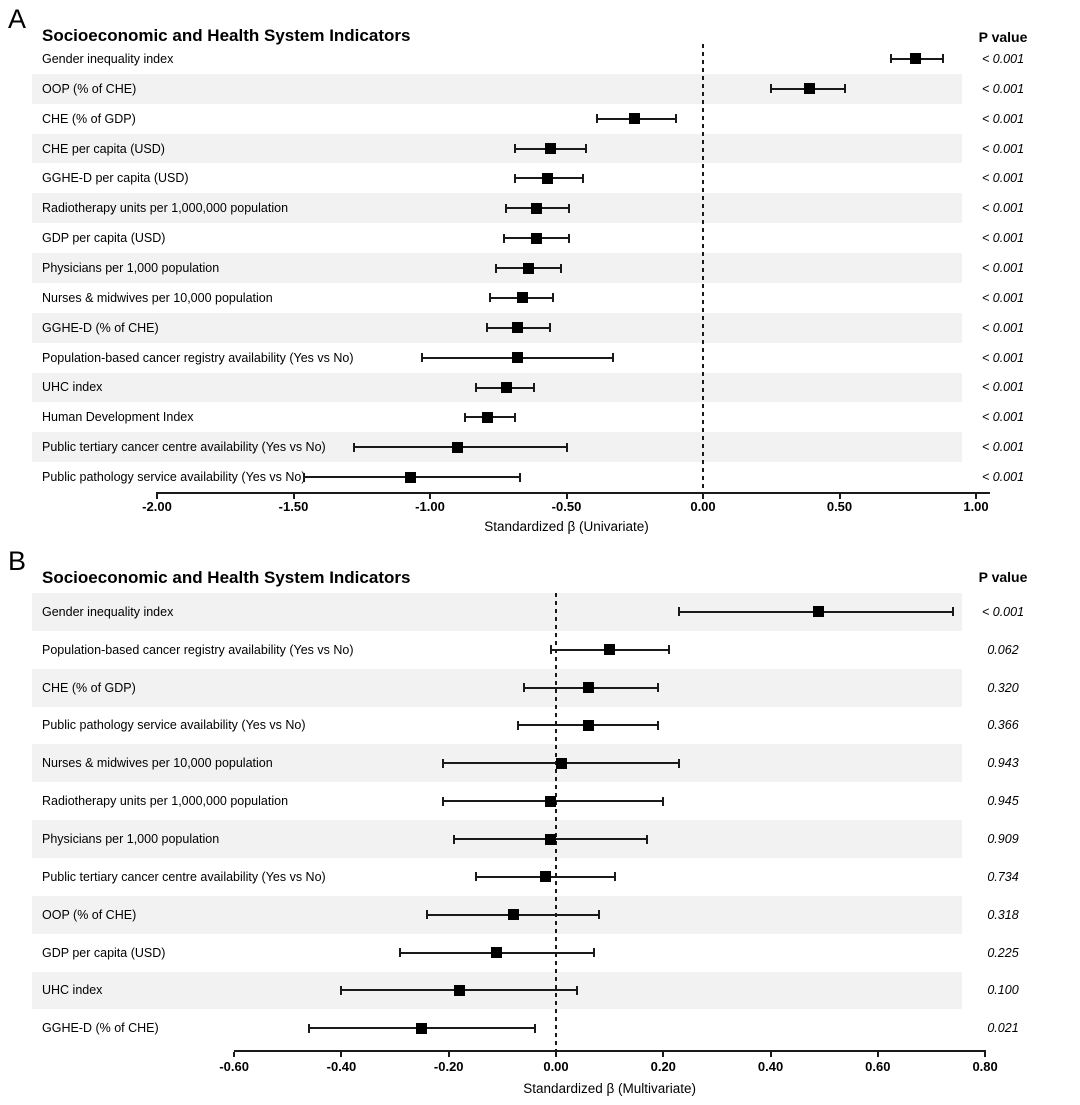  What do you see at coordinates (556, 821) in the screenshot?
I see `zero-reference-line` at bounding box center [556, 821].